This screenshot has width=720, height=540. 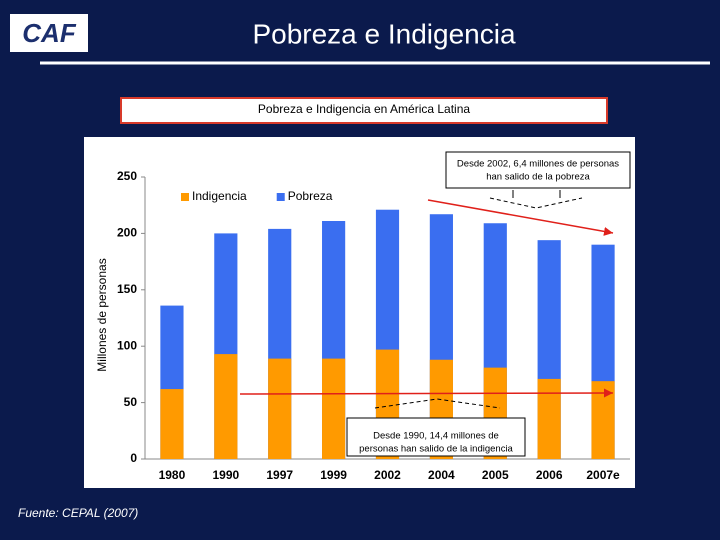 What do you see at coordinates (127, 176) in the screenshot?
I see `y-tick-label: 250` at bounding box center [127, 176].